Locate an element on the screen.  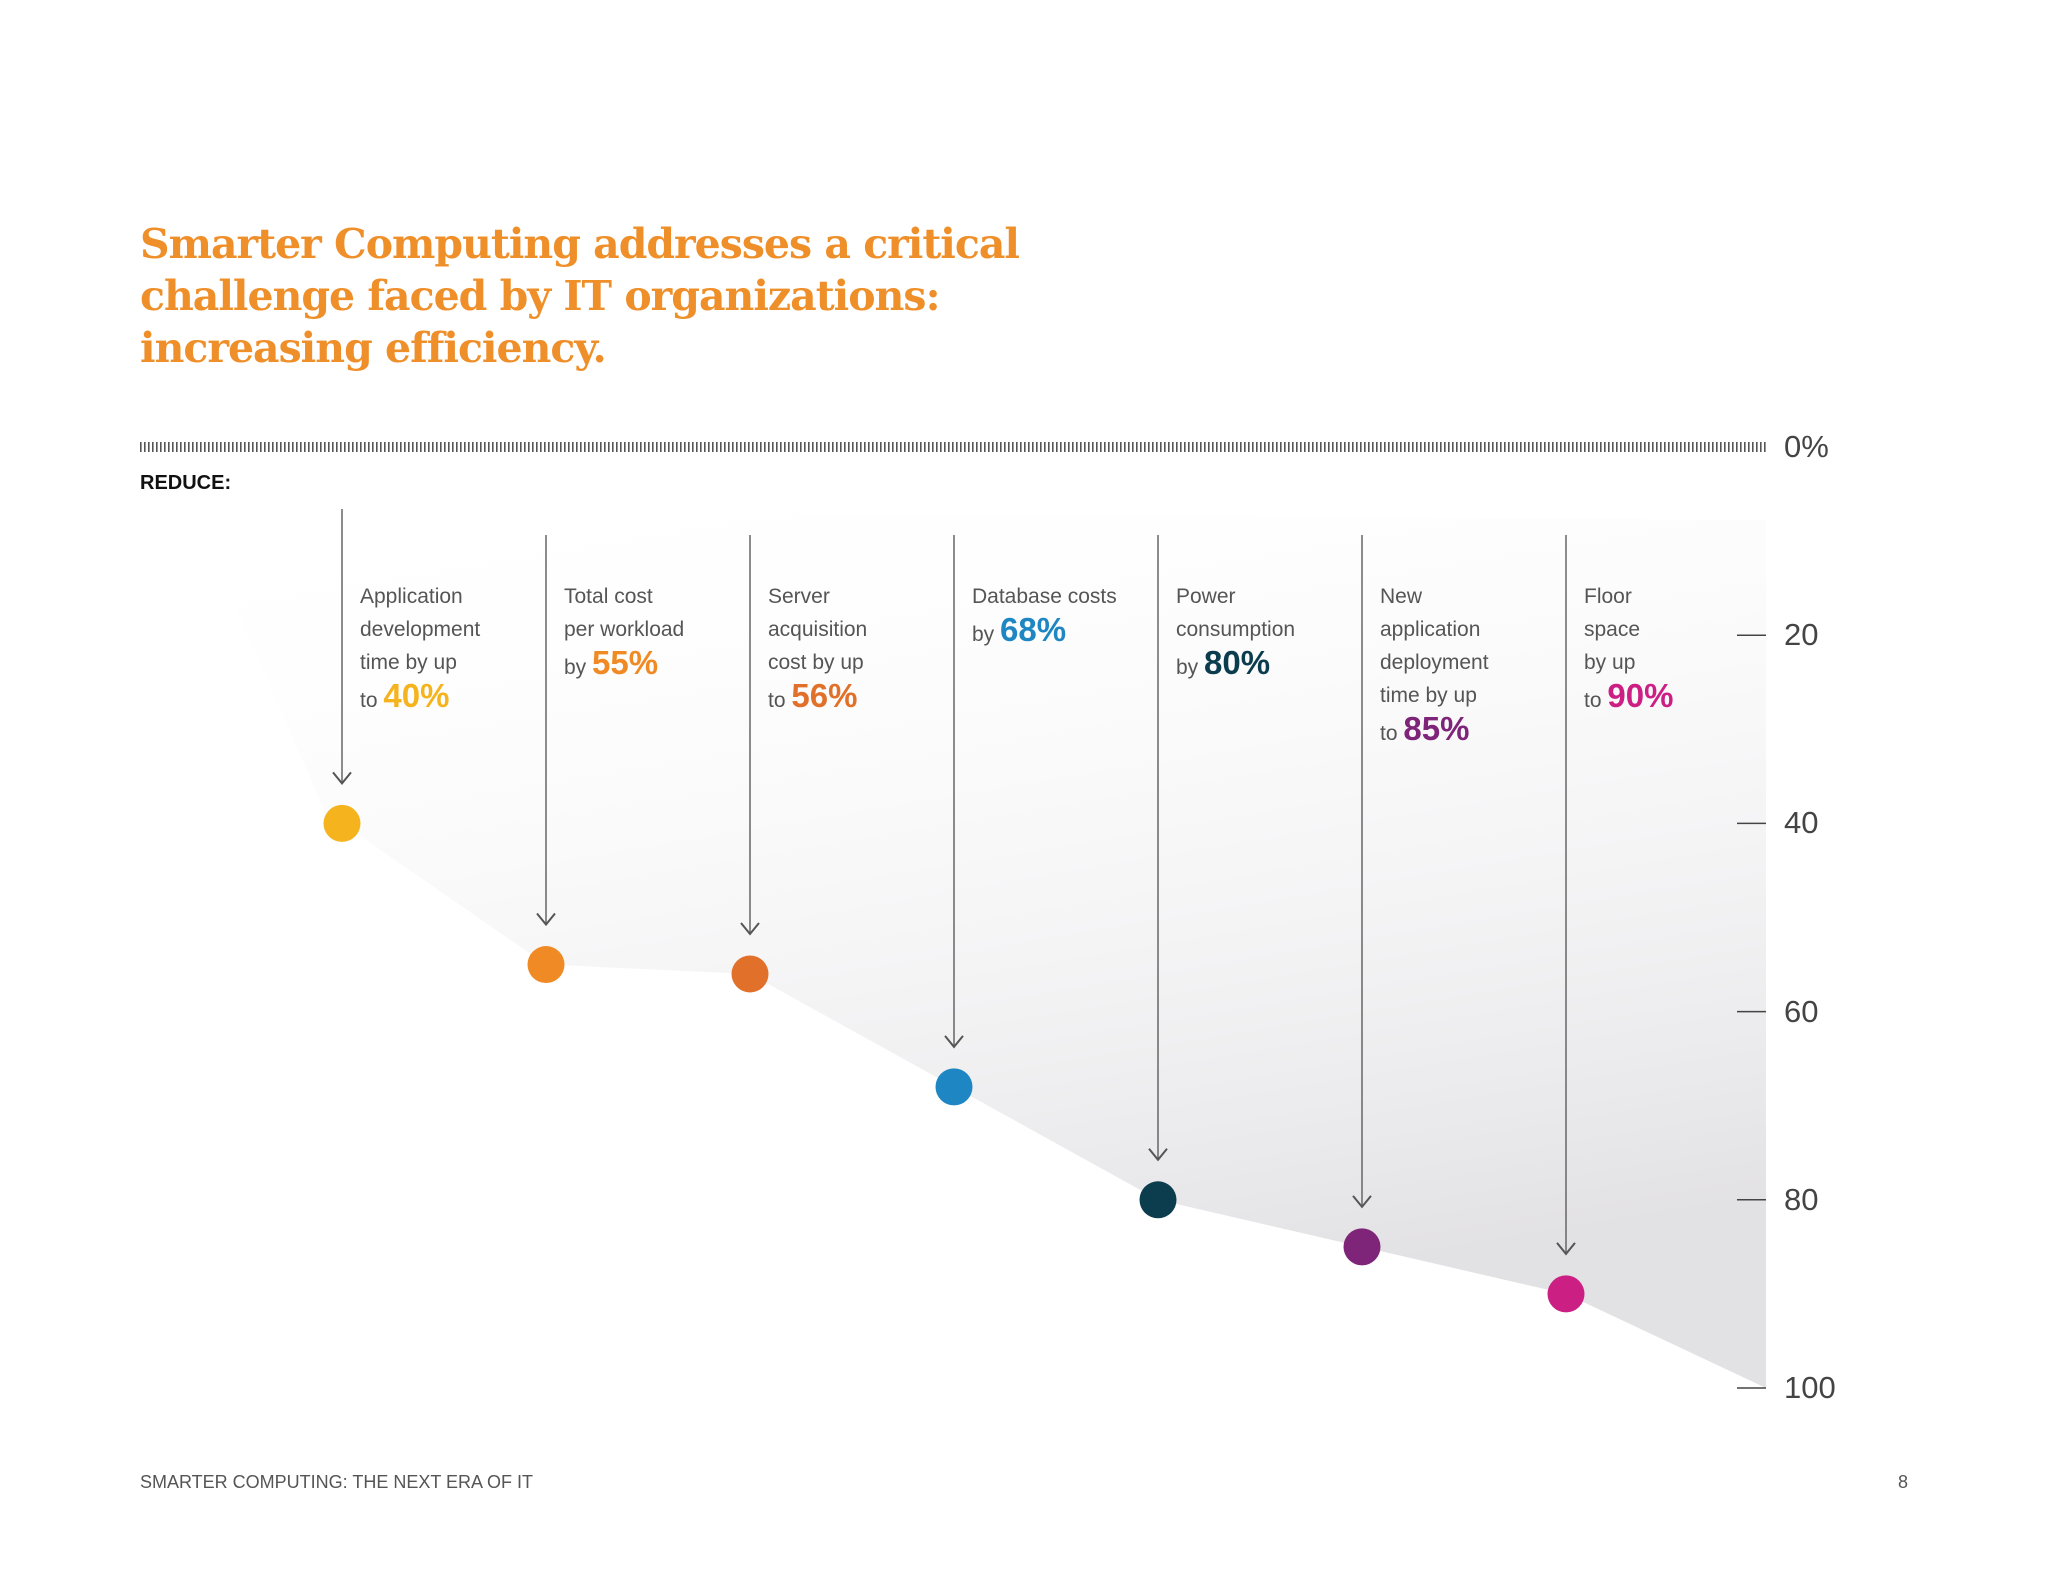
zero-line is located at coordinates (954, 447).